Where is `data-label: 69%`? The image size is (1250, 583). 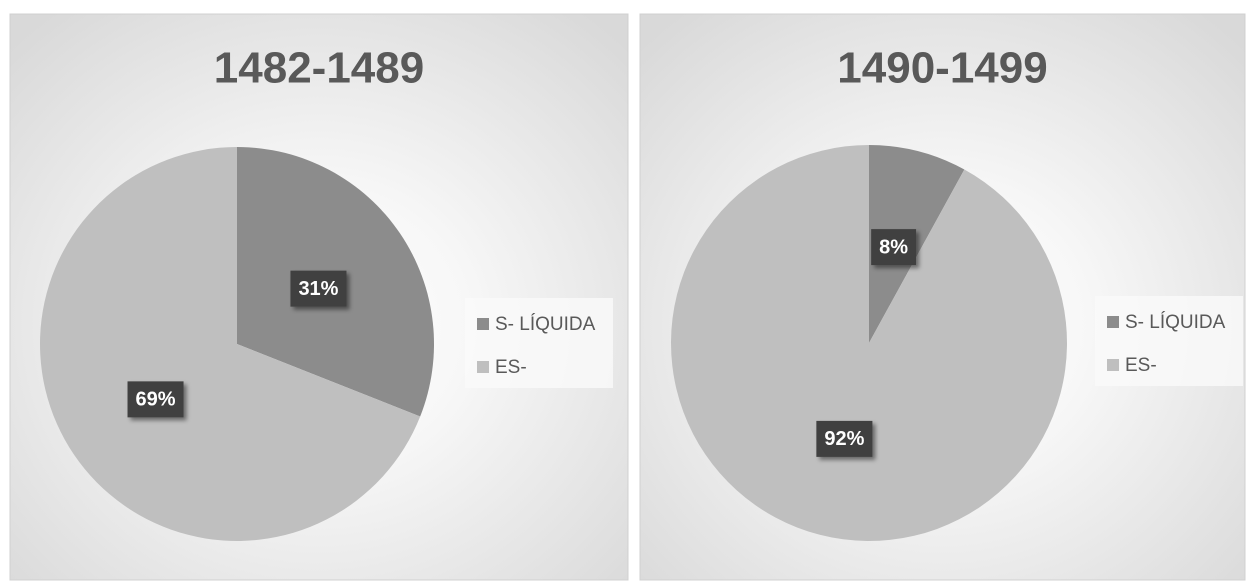 data-label: 69% is located at coordinates (156, 400).